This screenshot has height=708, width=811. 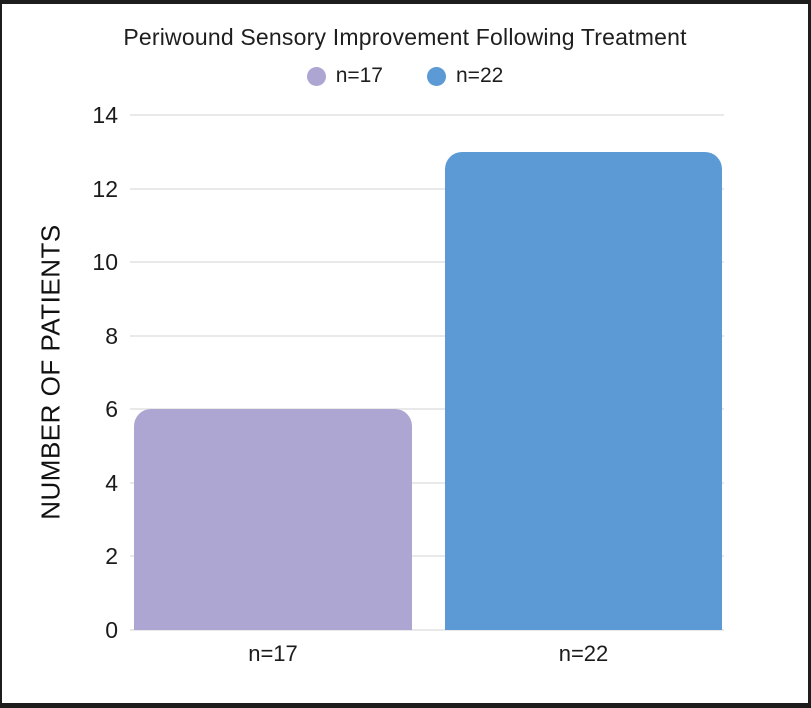 What do you see at coordinates (273, 653) in the screenshot?
I see `x-category-label-n=17: n=17` at bounding box center [273, 653].